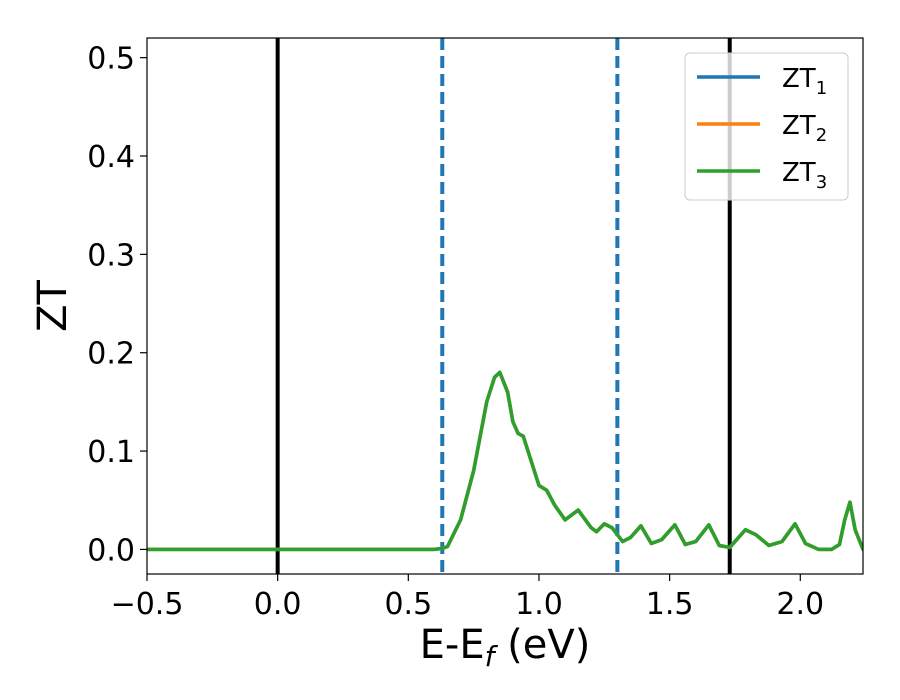 This screenshot has width=900, height=700. What do you see at coordinates (111, 354) in the screenshot?
I see `y-tick-label: 0.2` at bounding box center [111, 354].